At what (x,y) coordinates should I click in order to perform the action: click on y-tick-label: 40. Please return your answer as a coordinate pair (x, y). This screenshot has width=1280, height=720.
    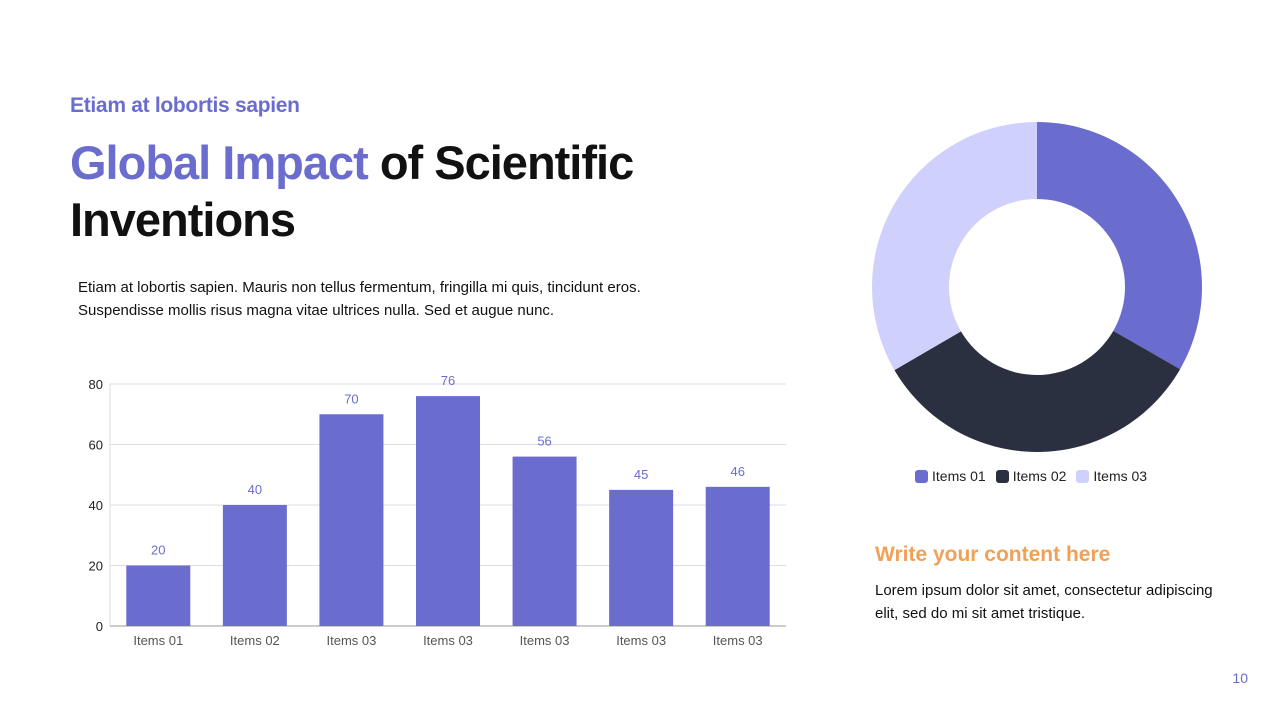
    Looking at the image, I should click on (96, 505).